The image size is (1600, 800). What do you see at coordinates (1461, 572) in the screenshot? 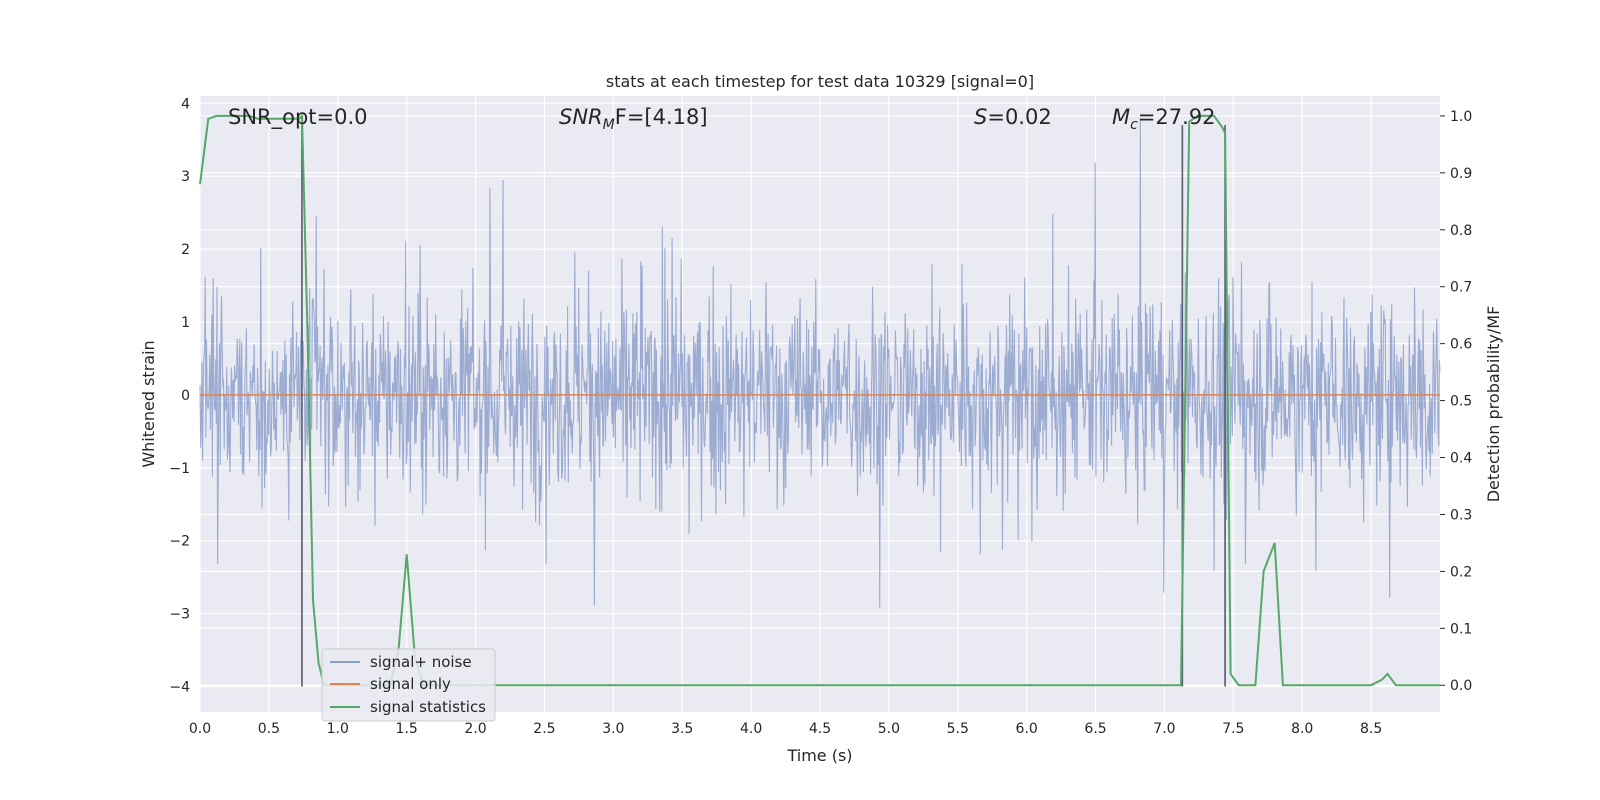
I see `y2-tick-label-2: 0.2` at bounding box center [1461, 572].